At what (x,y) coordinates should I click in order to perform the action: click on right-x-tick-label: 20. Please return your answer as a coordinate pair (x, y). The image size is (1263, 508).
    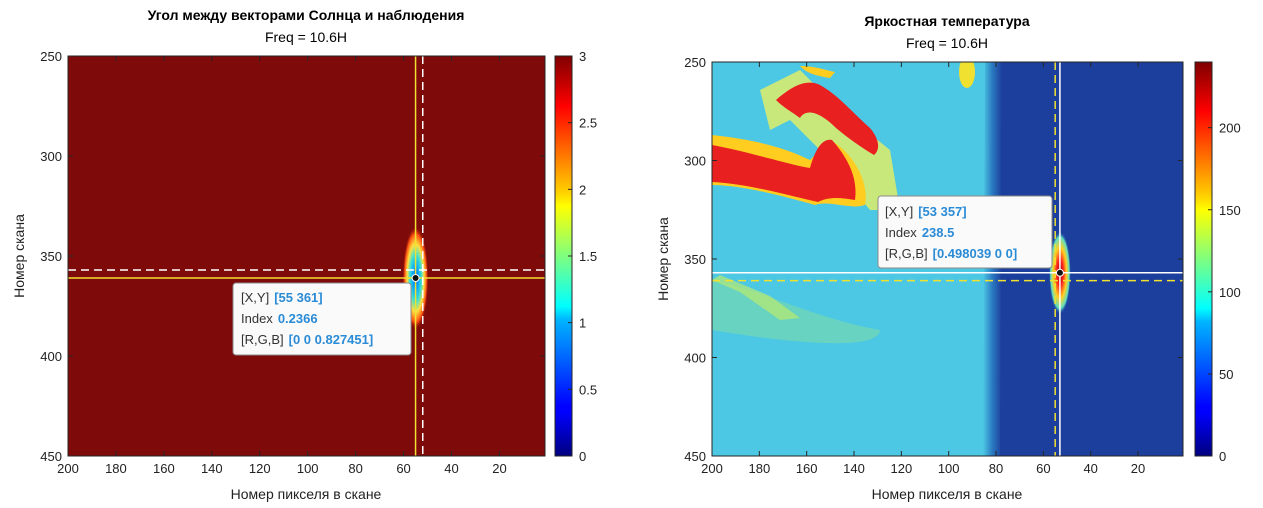
    Looking at the image, I should click on (1138, 468).